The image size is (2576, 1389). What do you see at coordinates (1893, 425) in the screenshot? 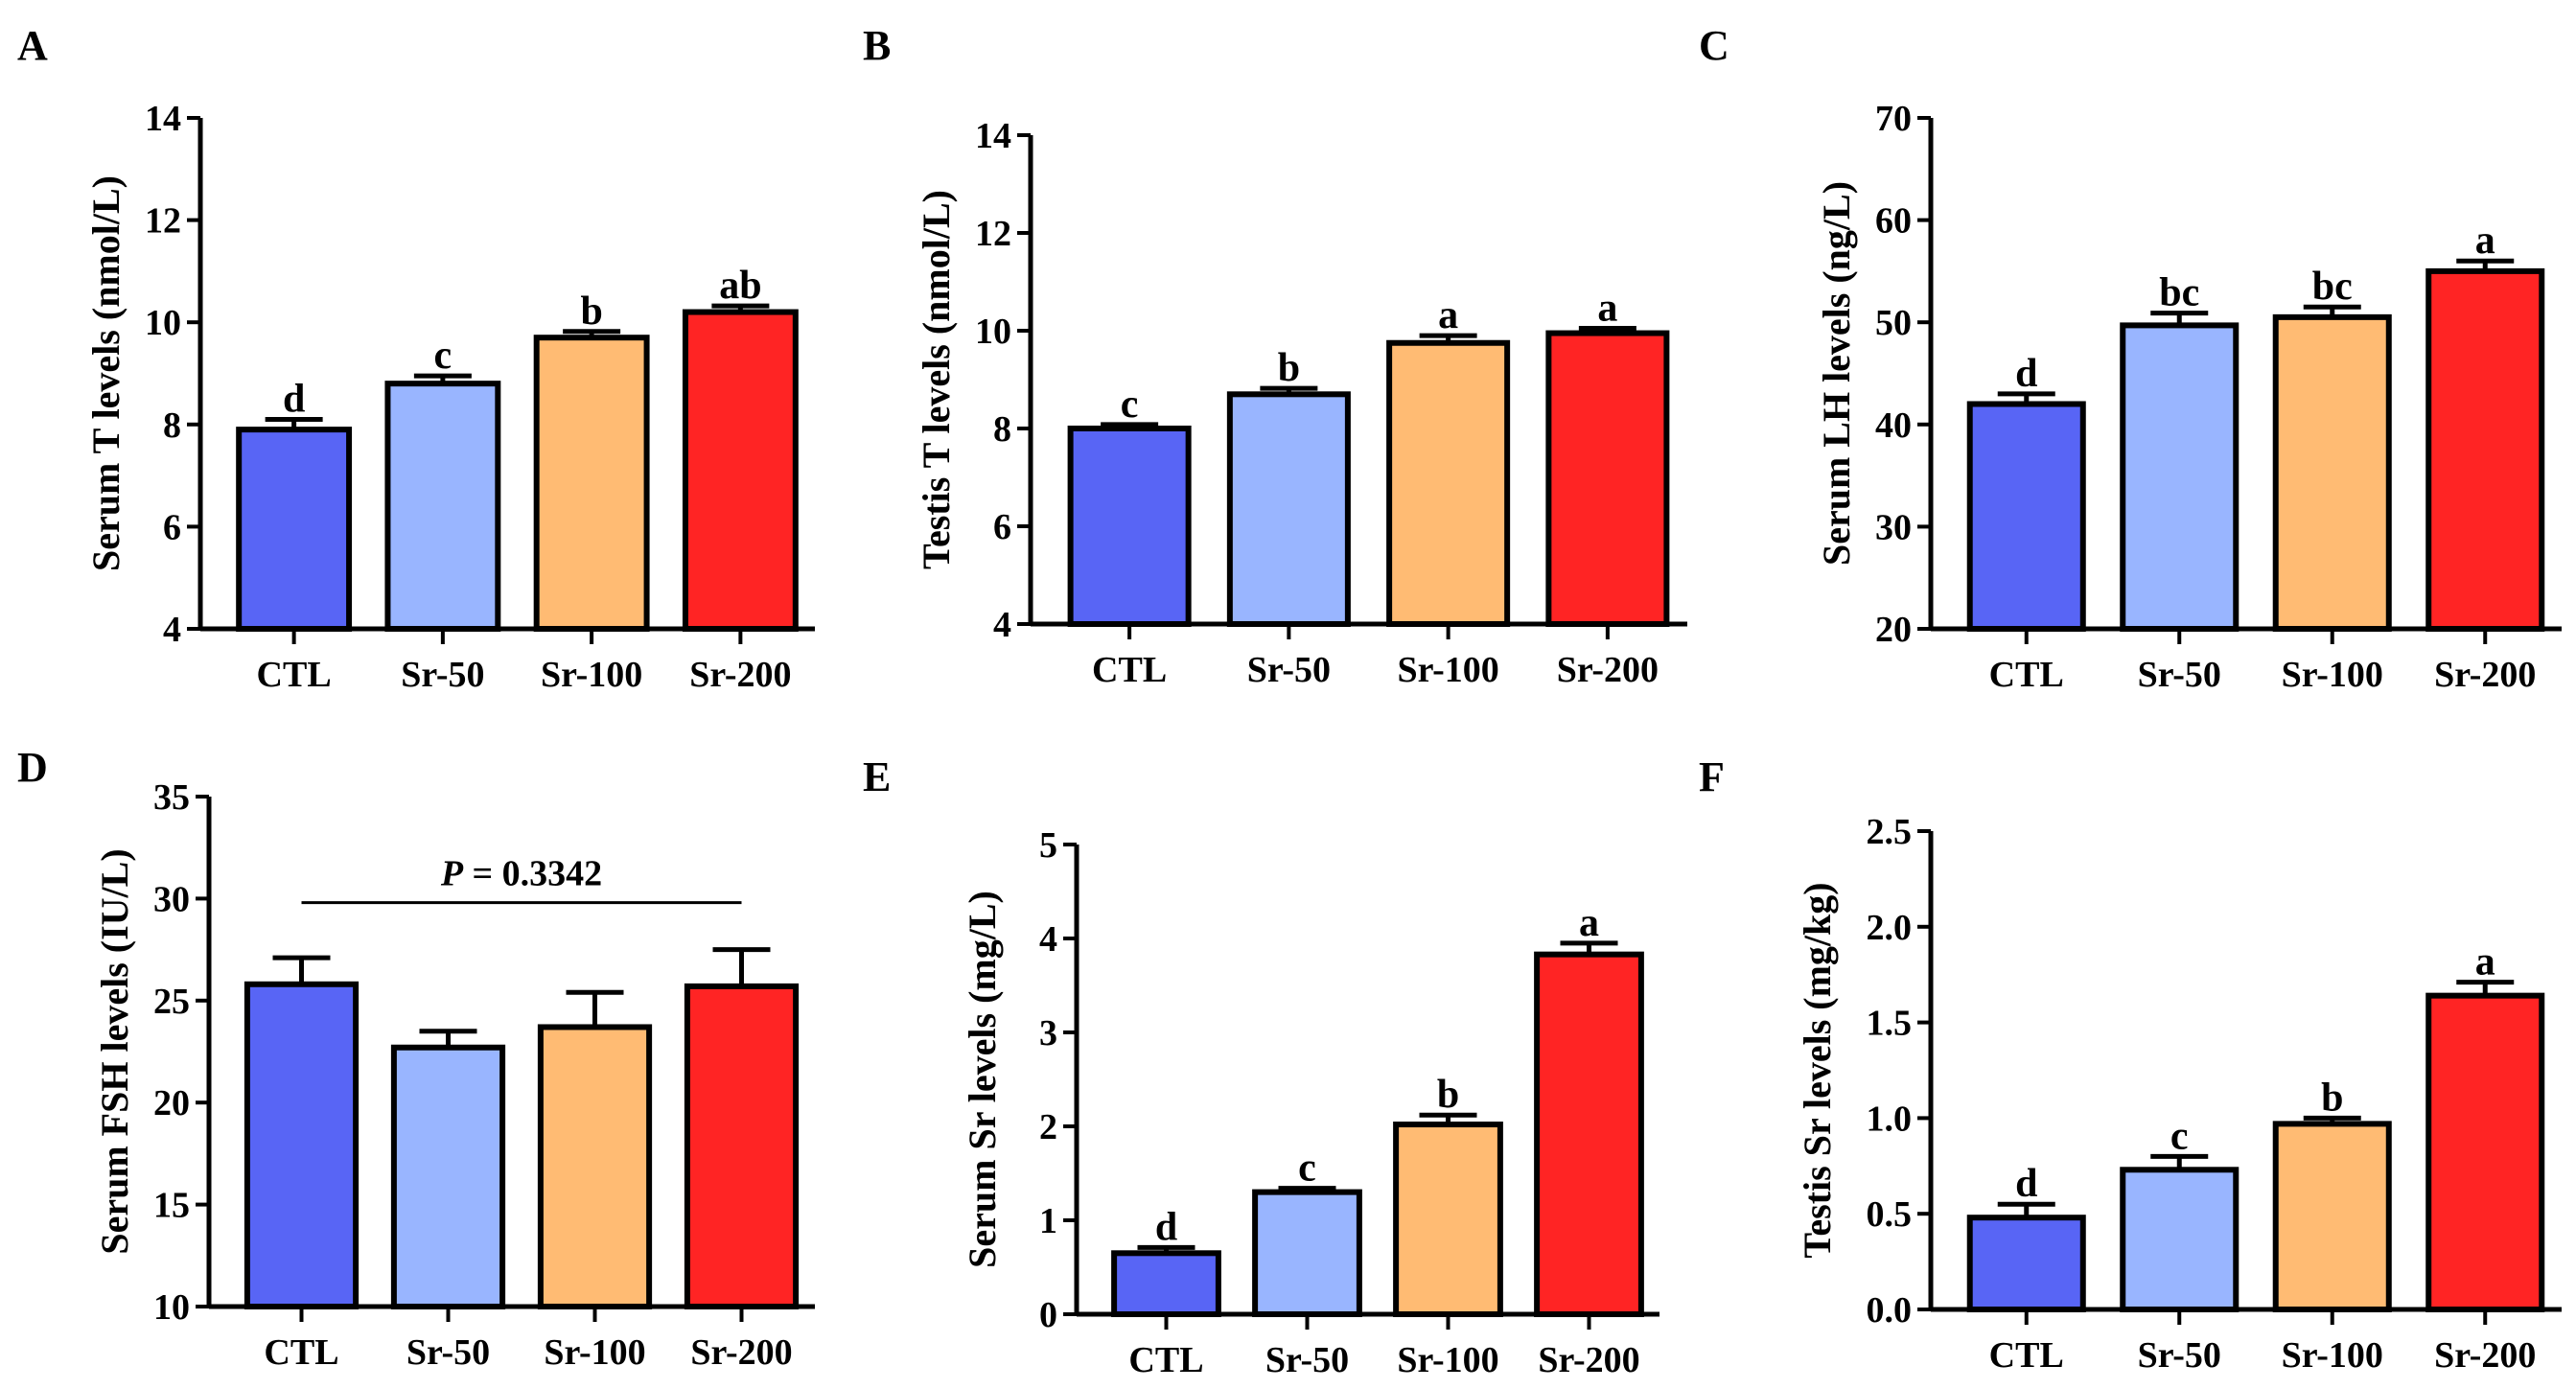
I see `y-tick-label: 40` at bounding box center [1893, 425].